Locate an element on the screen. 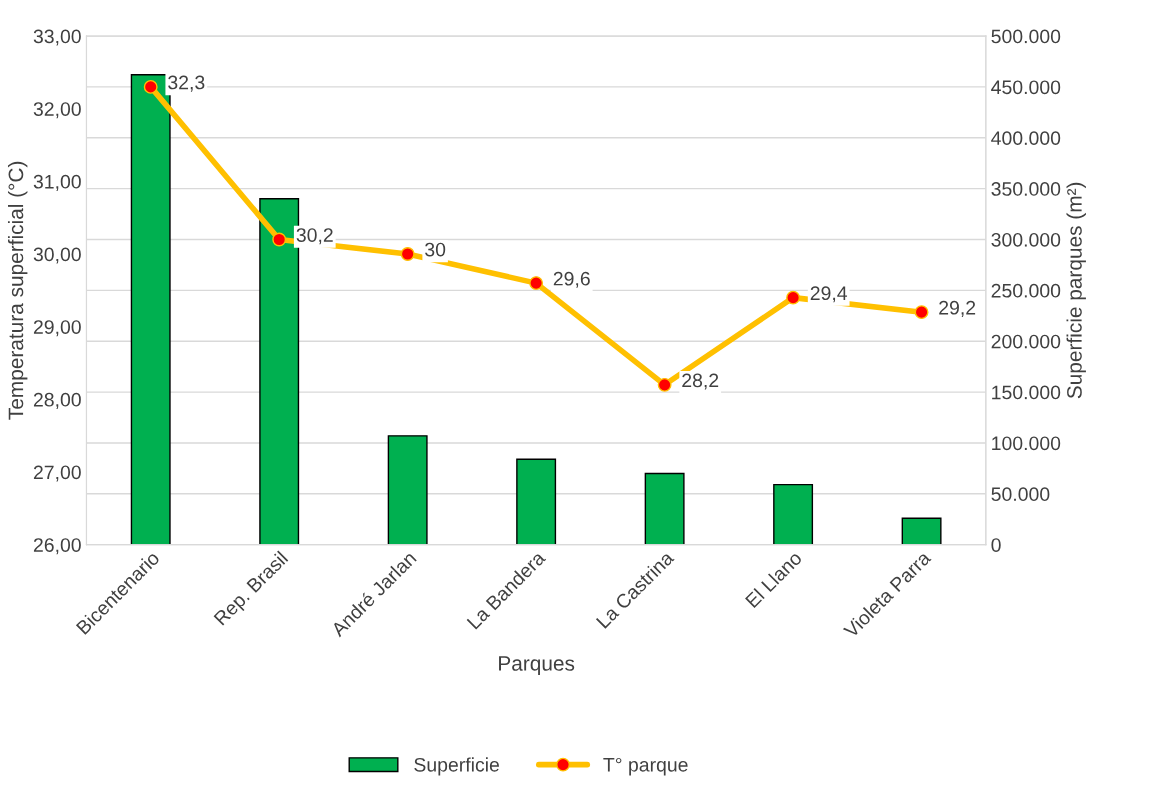 Image resolution: width=1153 pixels, height=801 pixels. data-label: 29,2 is located at coordinates (957, 308).